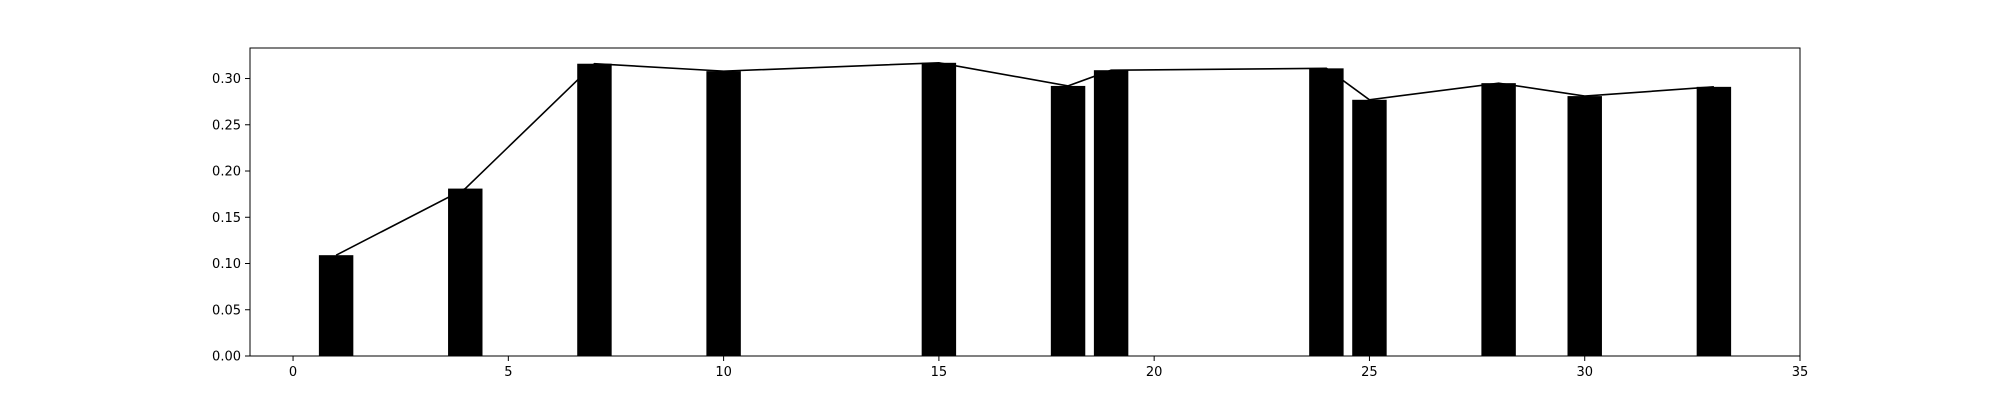  Describe the element at coordinates (226, 357) in the screenshot. I see `y-tick-label: 0.00` at that location.